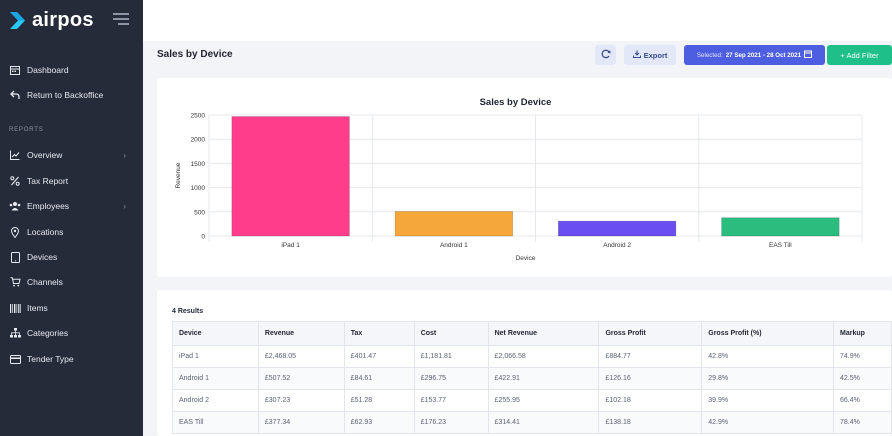 This screenshot has height=436, width=892. Describe the element at coordinates (617, 245) in the screenshot. I see `x-tick-label: Android 2` at that location.